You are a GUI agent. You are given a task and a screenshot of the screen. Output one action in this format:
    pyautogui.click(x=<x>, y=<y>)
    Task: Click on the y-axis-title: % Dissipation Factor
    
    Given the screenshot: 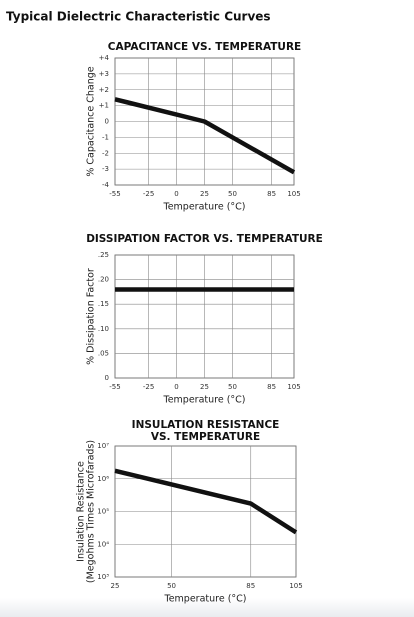 What is the action you would take?
    pyautogui.click(x=91, y=316)
    